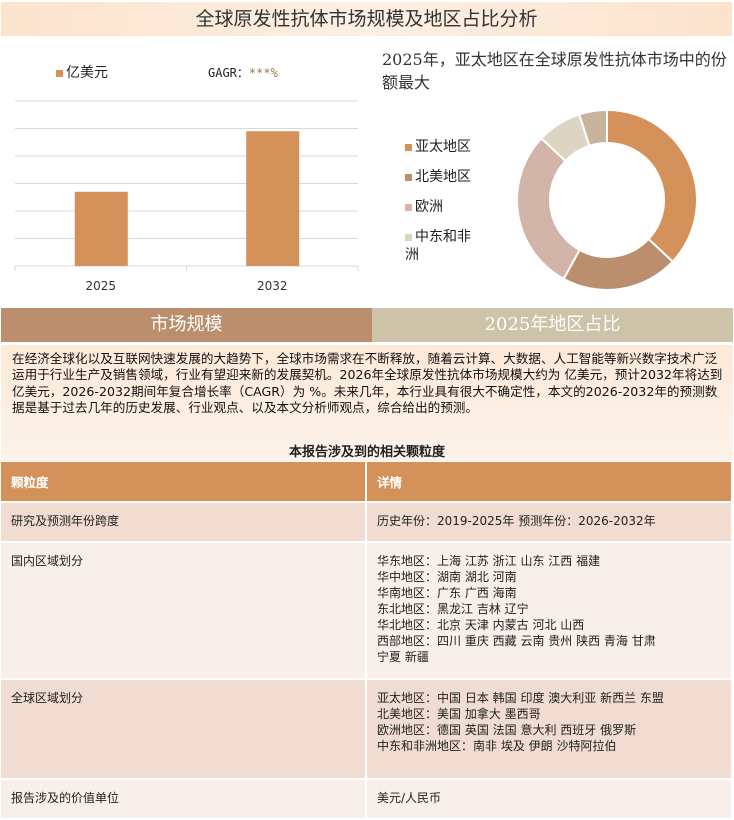 The width and height of the screenshot is (734, 820). I want to click on legend-item: 亚太地区, so click(442, 147).